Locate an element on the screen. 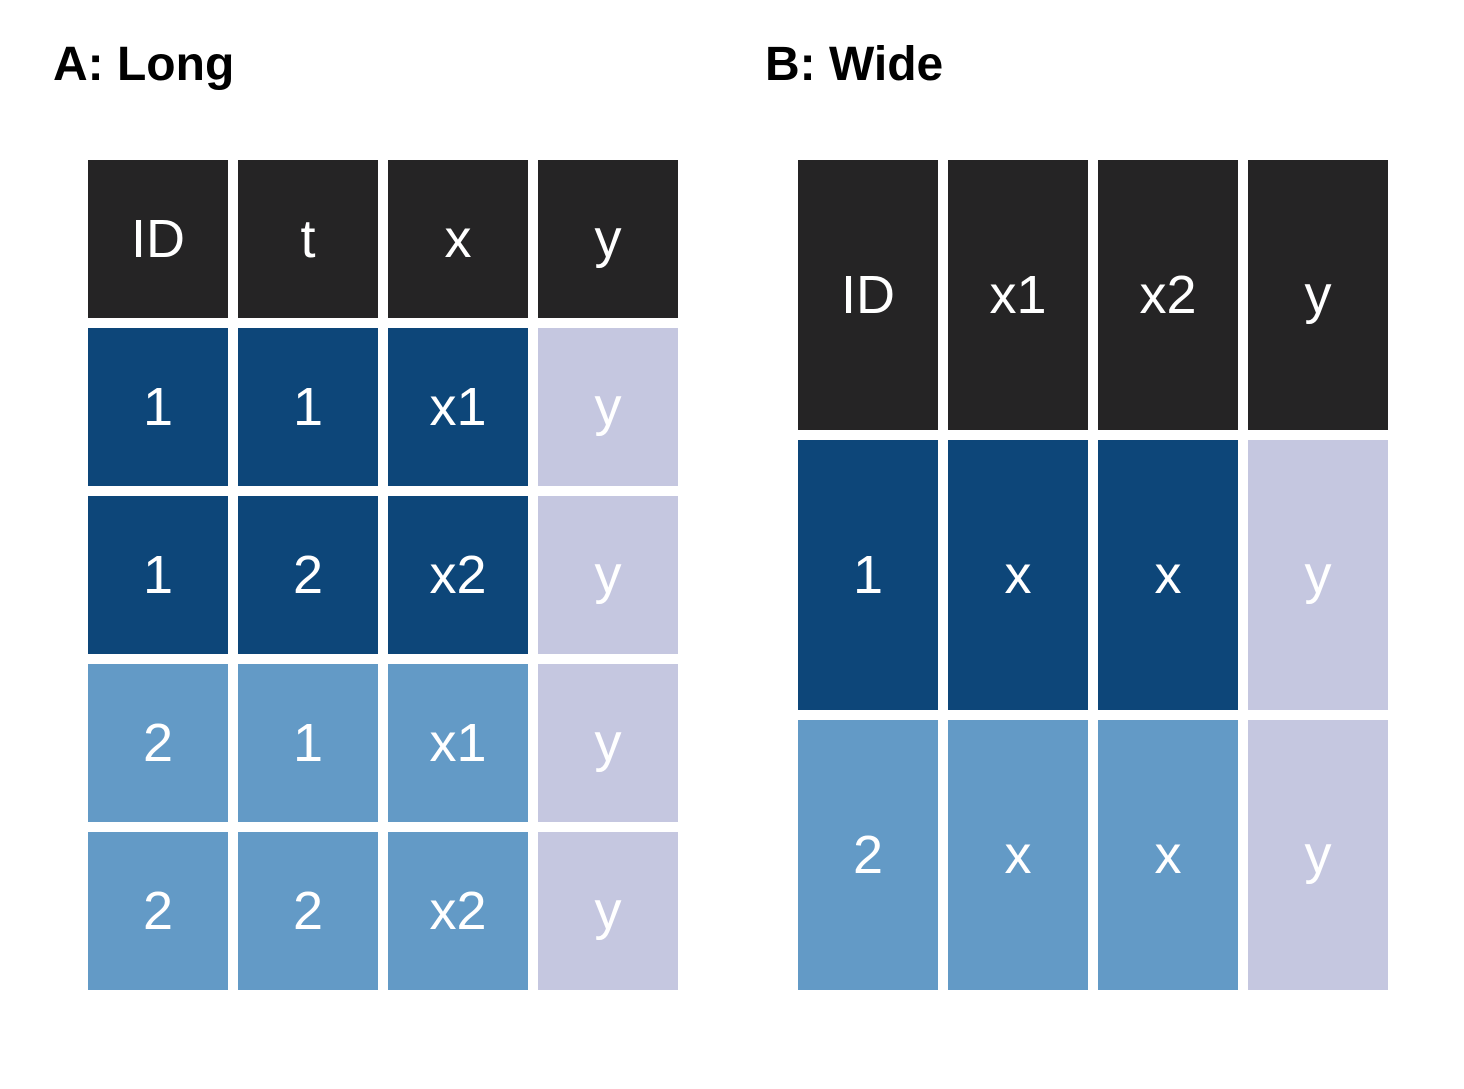  header-cell-t: t is located at coordinates (308, 239).